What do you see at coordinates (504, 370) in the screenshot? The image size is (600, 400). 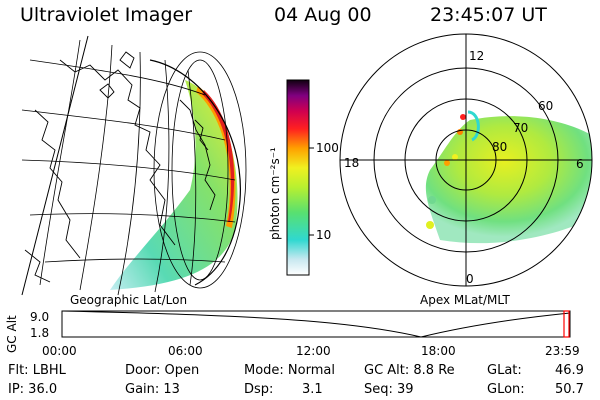 I see `info-glat-label: GLat:` at bounding box center [504, 370].